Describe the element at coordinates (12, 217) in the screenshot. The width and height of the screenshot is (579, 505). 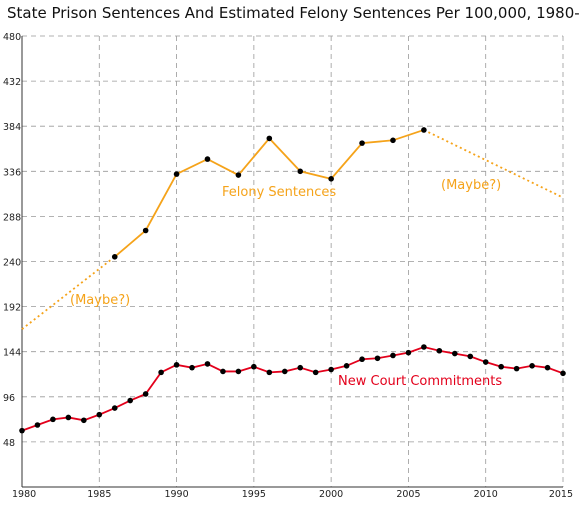
I see `y-tick-label: 288` at that location.